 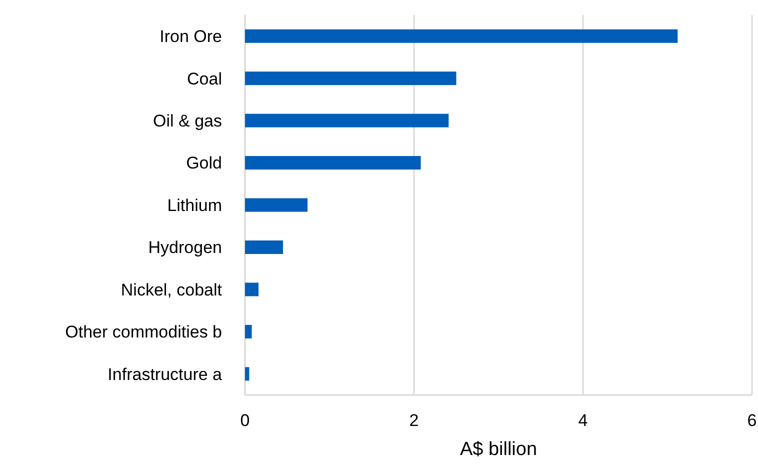 What do you see at coordinates (583, 420) in the screenshot?
I see `x-tick-label: 4` at bounding box center [583, 420].